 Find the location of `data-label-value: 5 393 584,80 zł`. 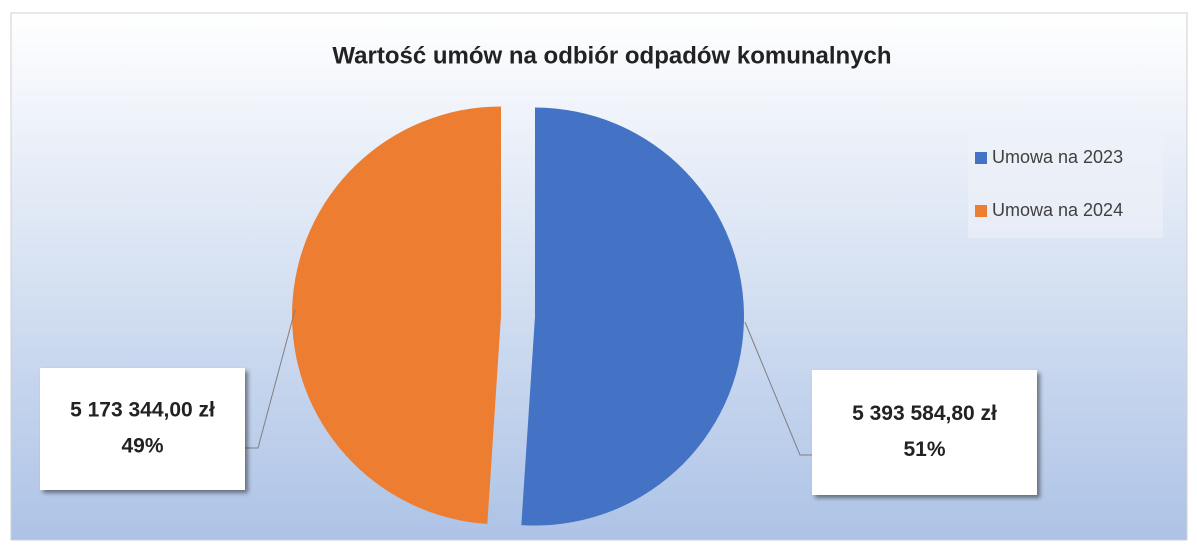

data-label-value: 5 393 584,80 zł is located at coordinates (924, 413).